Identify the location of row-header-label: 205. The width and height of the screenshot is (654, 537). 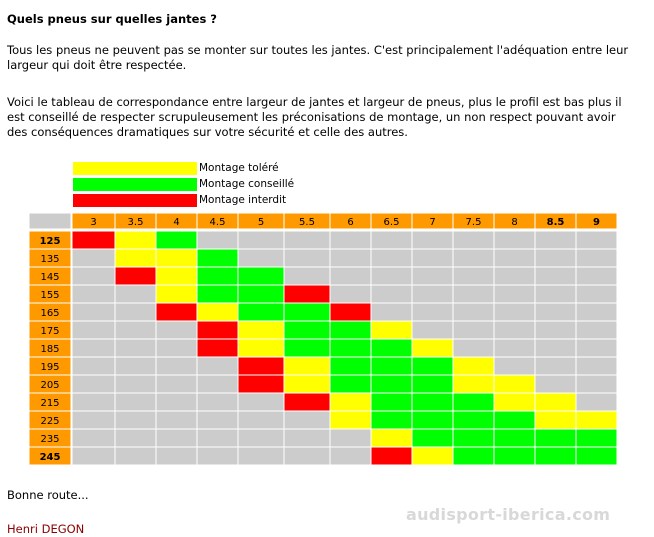
(49, 385).